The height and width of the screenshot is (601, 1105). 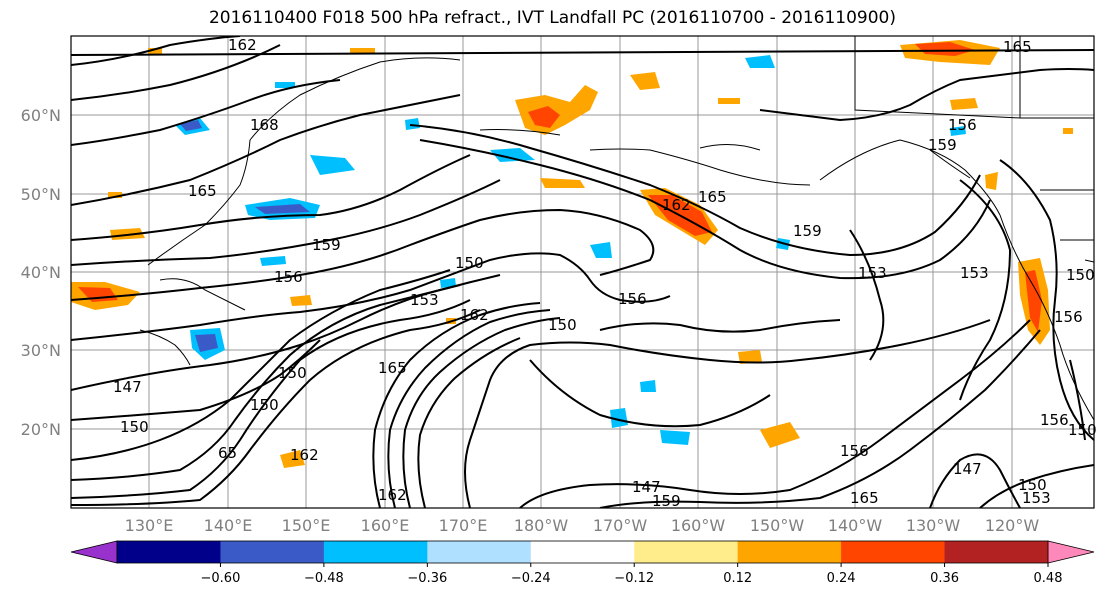 What do you see at coordinates (227, 453) in the screenshot?
I see `contour-label: 65` at bounding box center [227, 453].